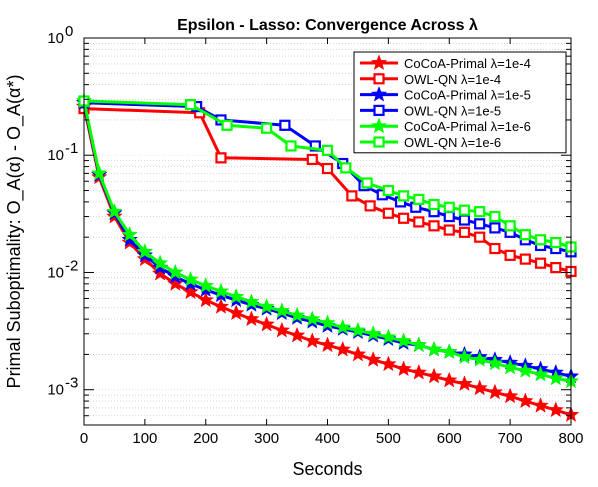 The height and width of the screenshot is (487, 598). Describe the element at coordinates (467, 95) in the screenshot. I see `legend-label: CoCoA-Primal λ=1e-5` at that location.